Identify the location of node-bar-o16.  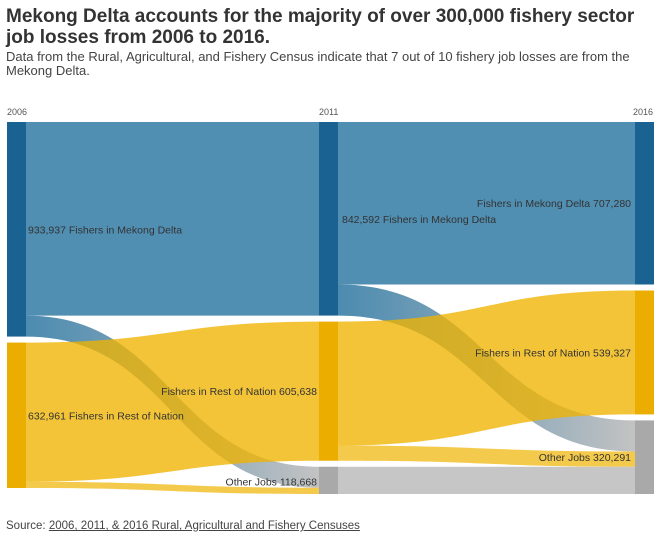
(644, 457).